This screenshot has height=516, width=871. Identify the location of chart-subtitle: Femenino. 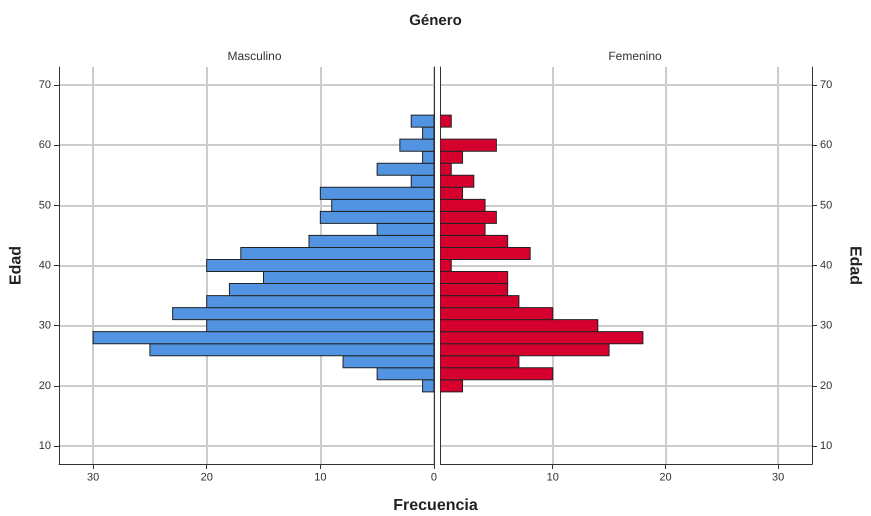
(635, 56).